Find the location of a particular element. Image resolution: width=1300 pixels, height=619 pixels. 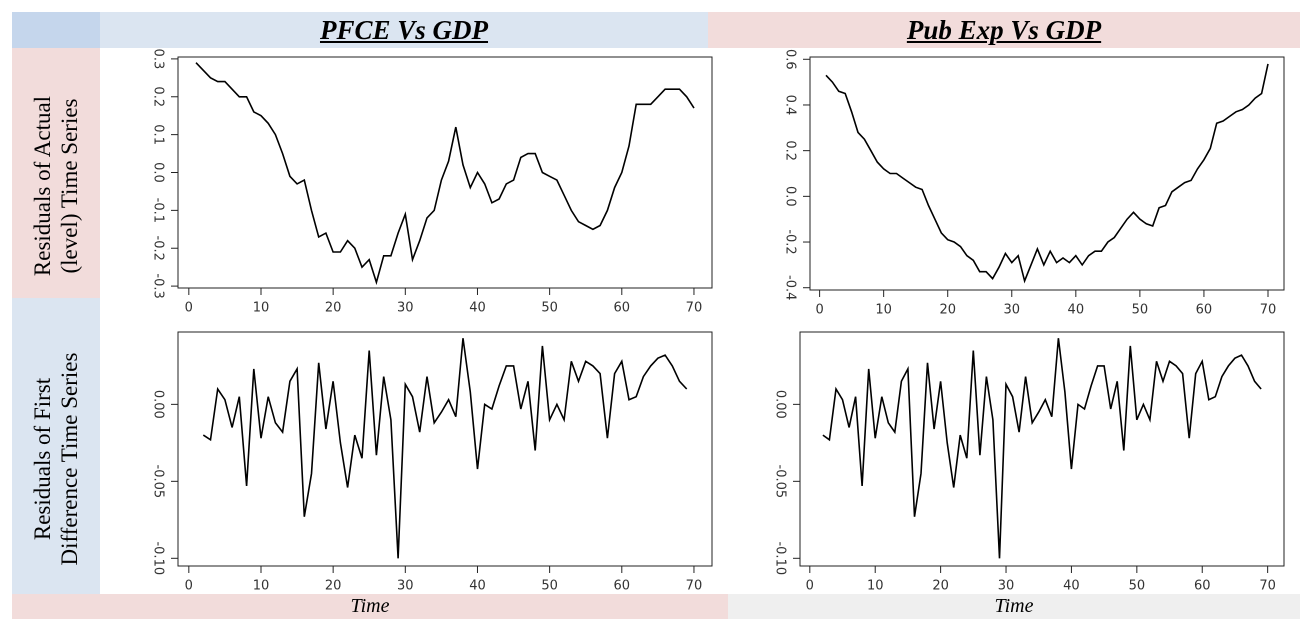

y-tick-label: -0.1 is located at coordinates (158, 210).